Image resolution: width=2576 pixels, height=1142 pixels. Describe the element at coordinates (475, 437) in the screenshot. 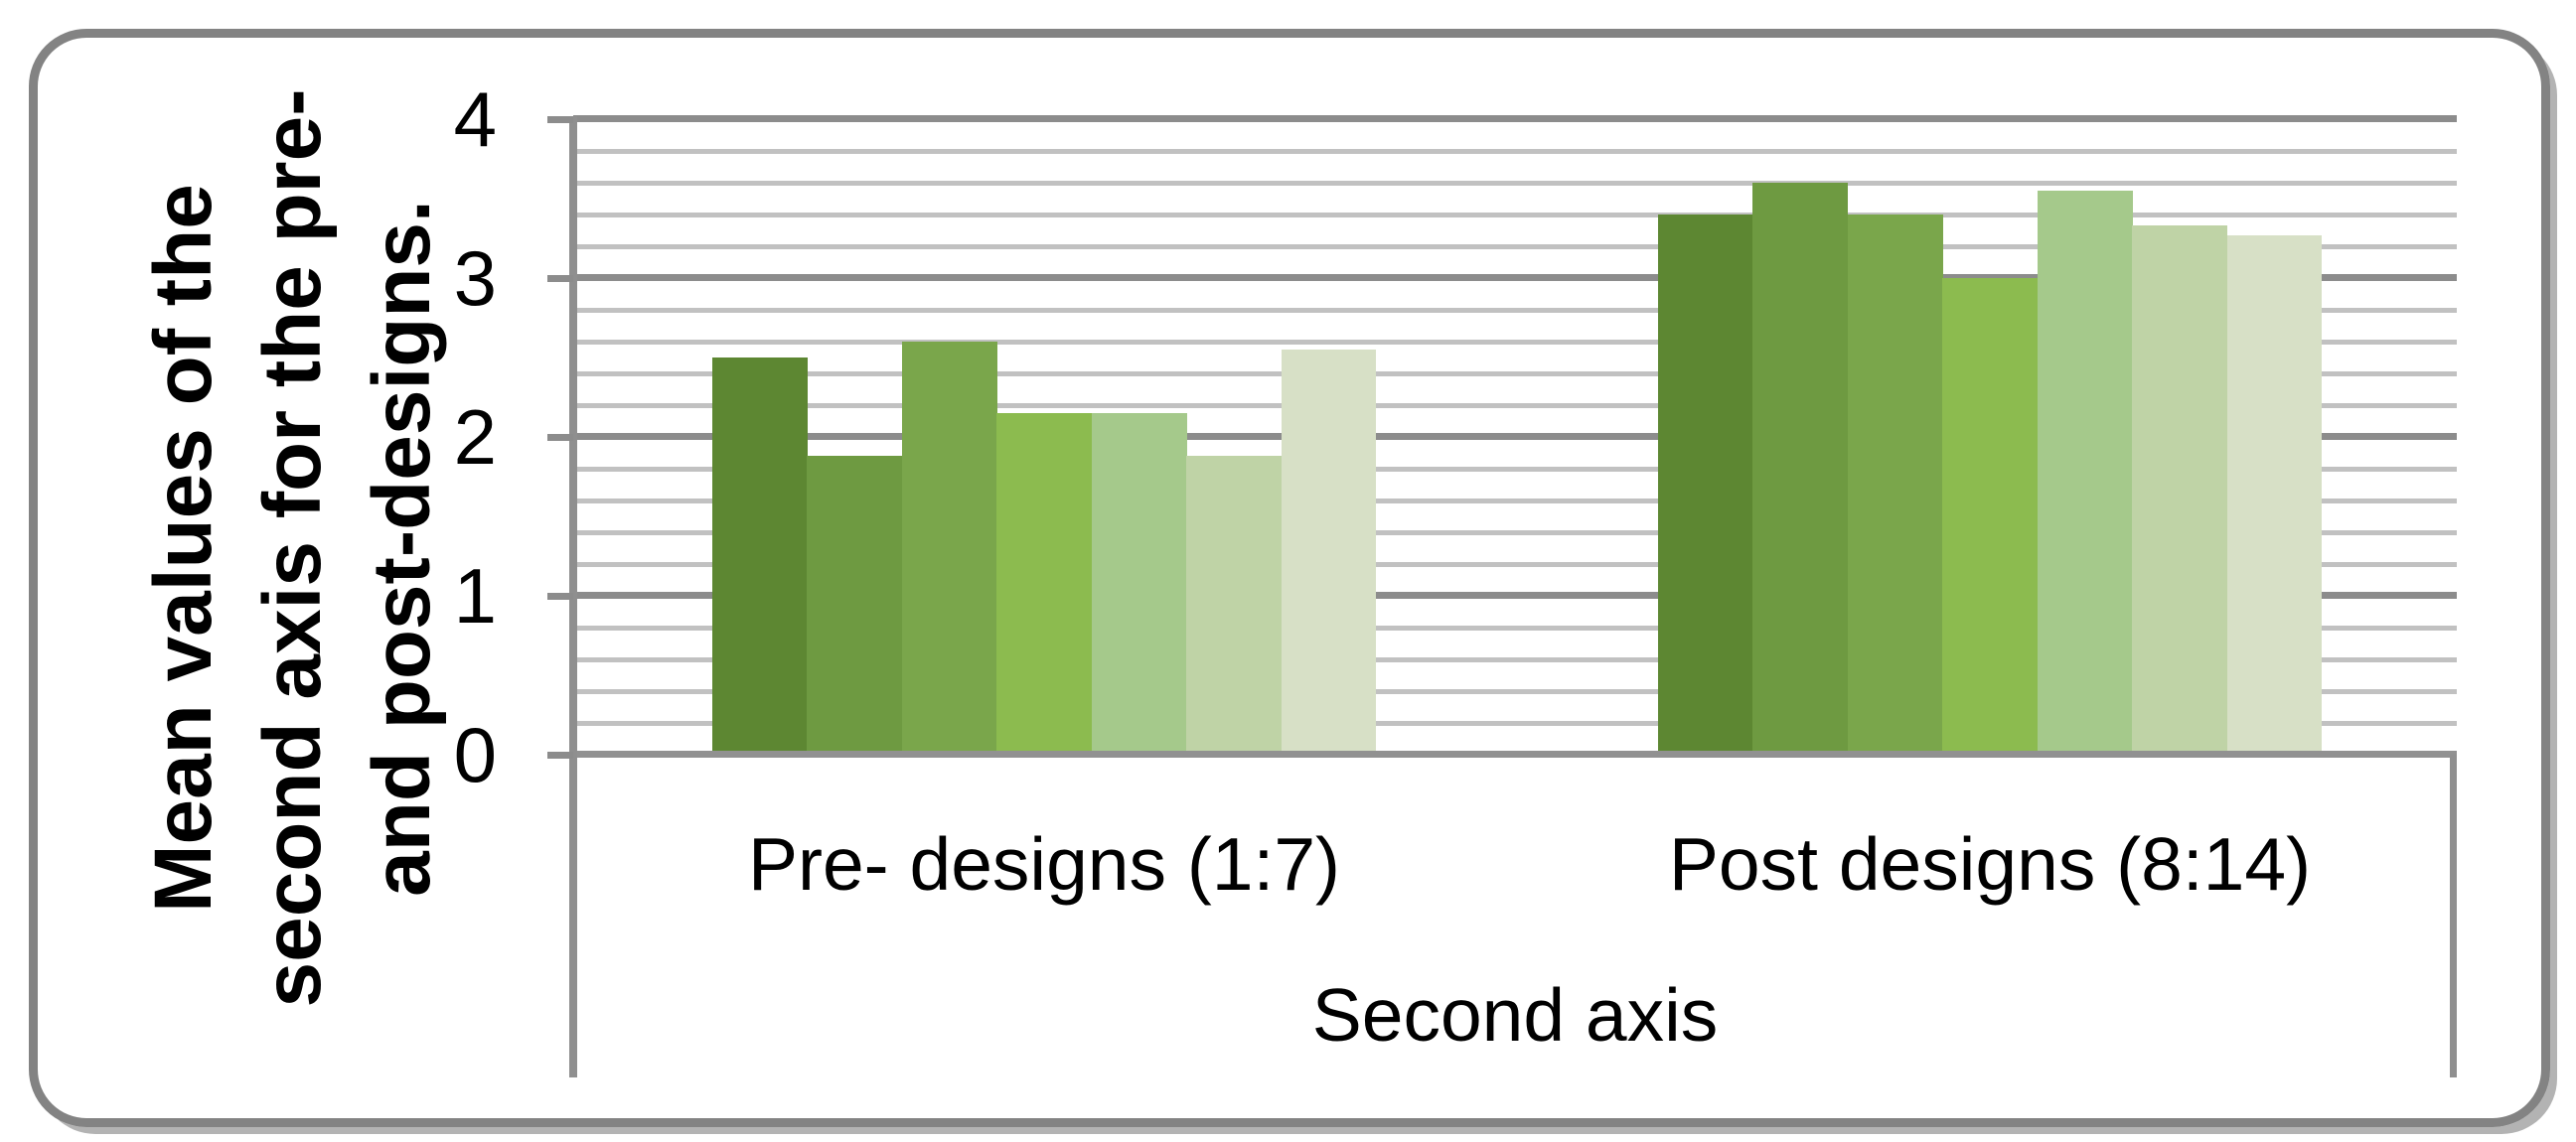

I see `y-axis-tick-label: 2` at that location.